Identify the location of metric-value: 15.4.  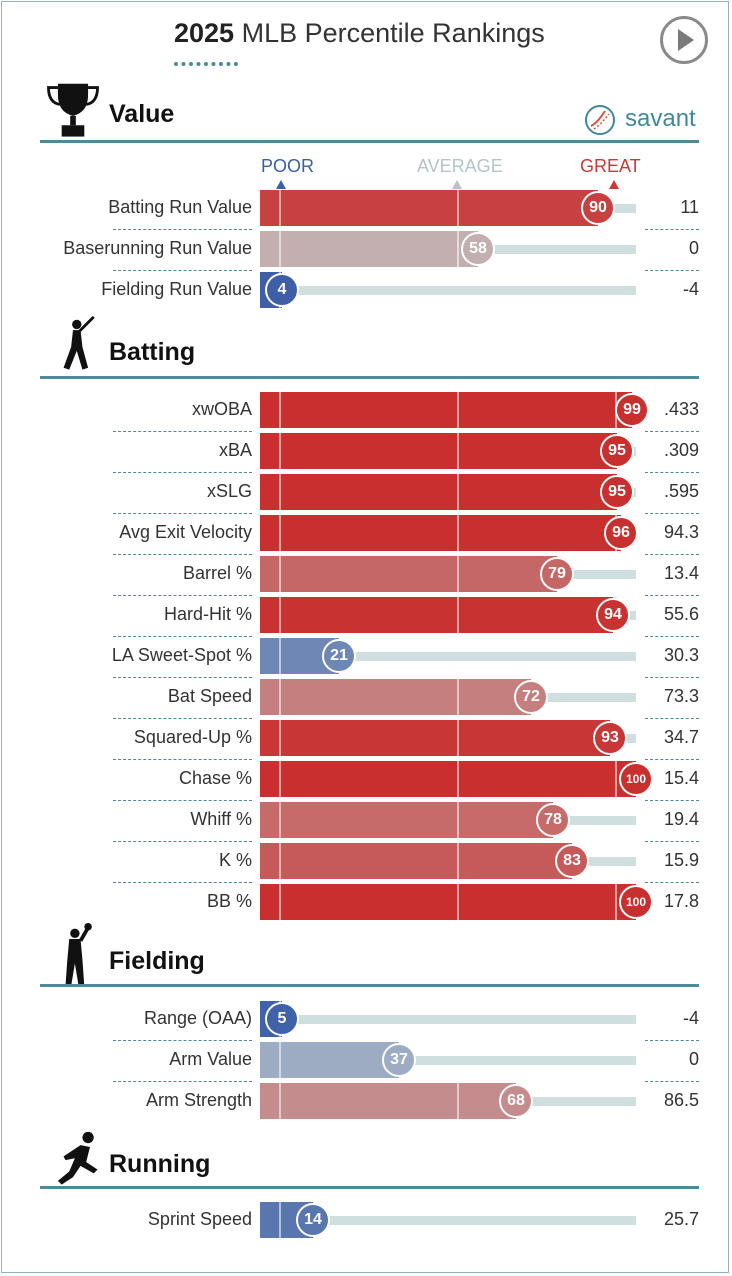
(681, 778).